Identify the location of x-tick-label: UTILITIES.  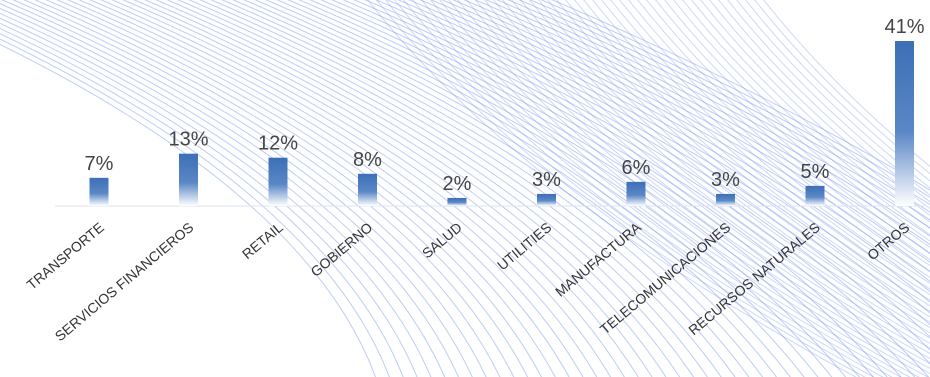
(524, 246).